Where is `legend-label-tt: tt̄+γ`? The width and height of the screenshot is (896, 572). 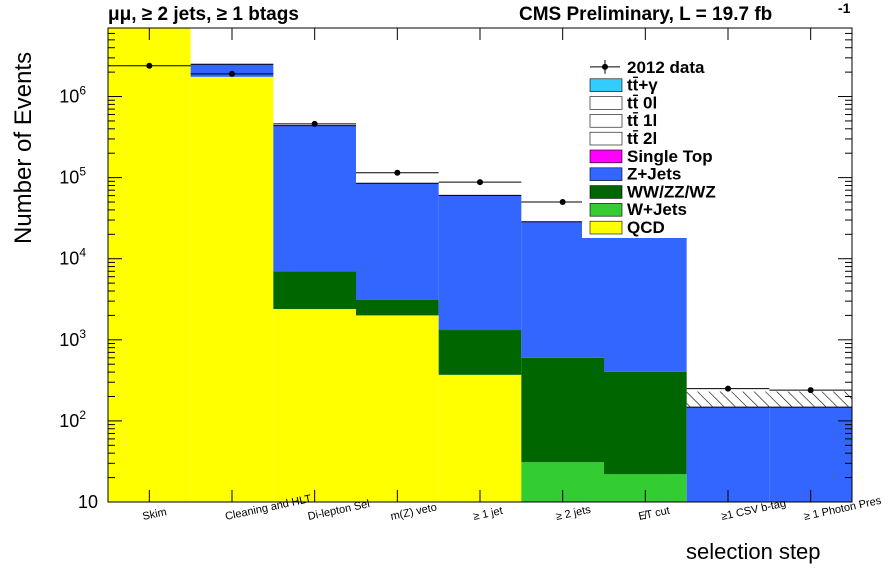
legend-label-tt: tt̄+γ is located at coordinates (642, 85).